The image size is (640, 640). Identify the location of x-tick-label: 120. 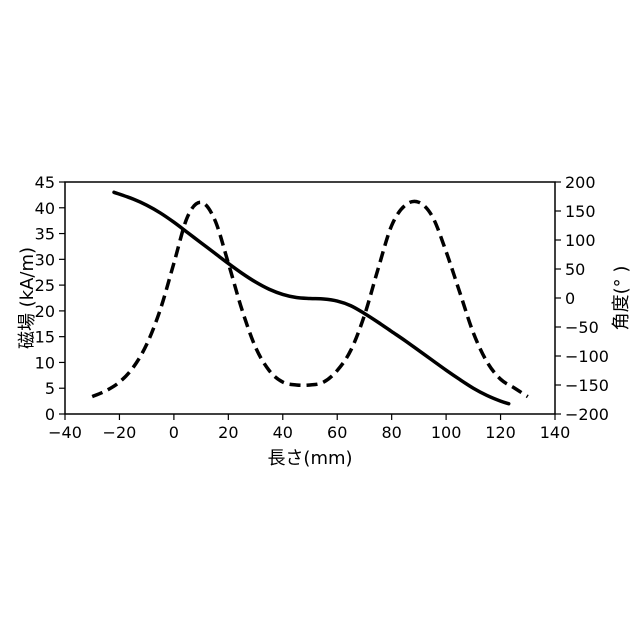
(500, 432).